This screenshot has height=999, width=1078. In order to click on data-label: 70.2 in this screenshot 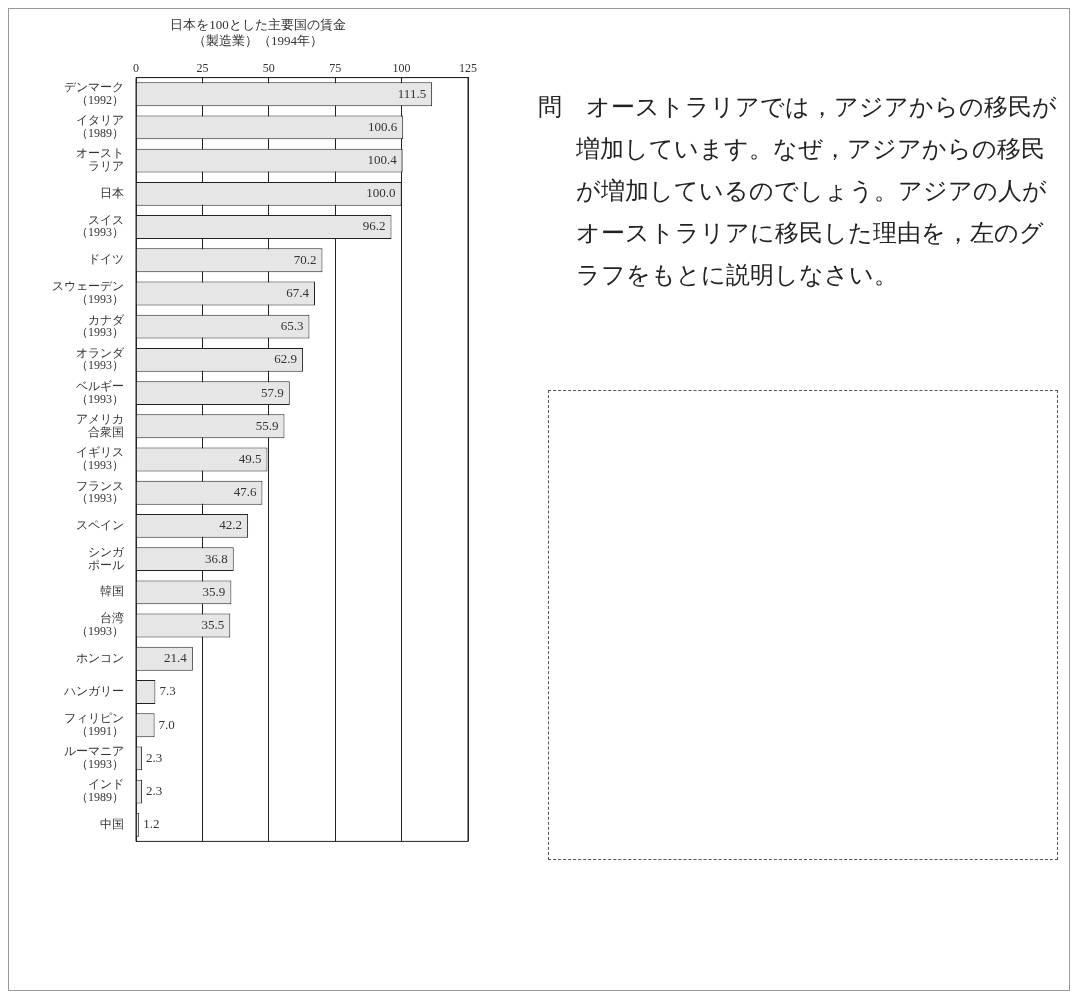, I will do `click(305, 259)`.